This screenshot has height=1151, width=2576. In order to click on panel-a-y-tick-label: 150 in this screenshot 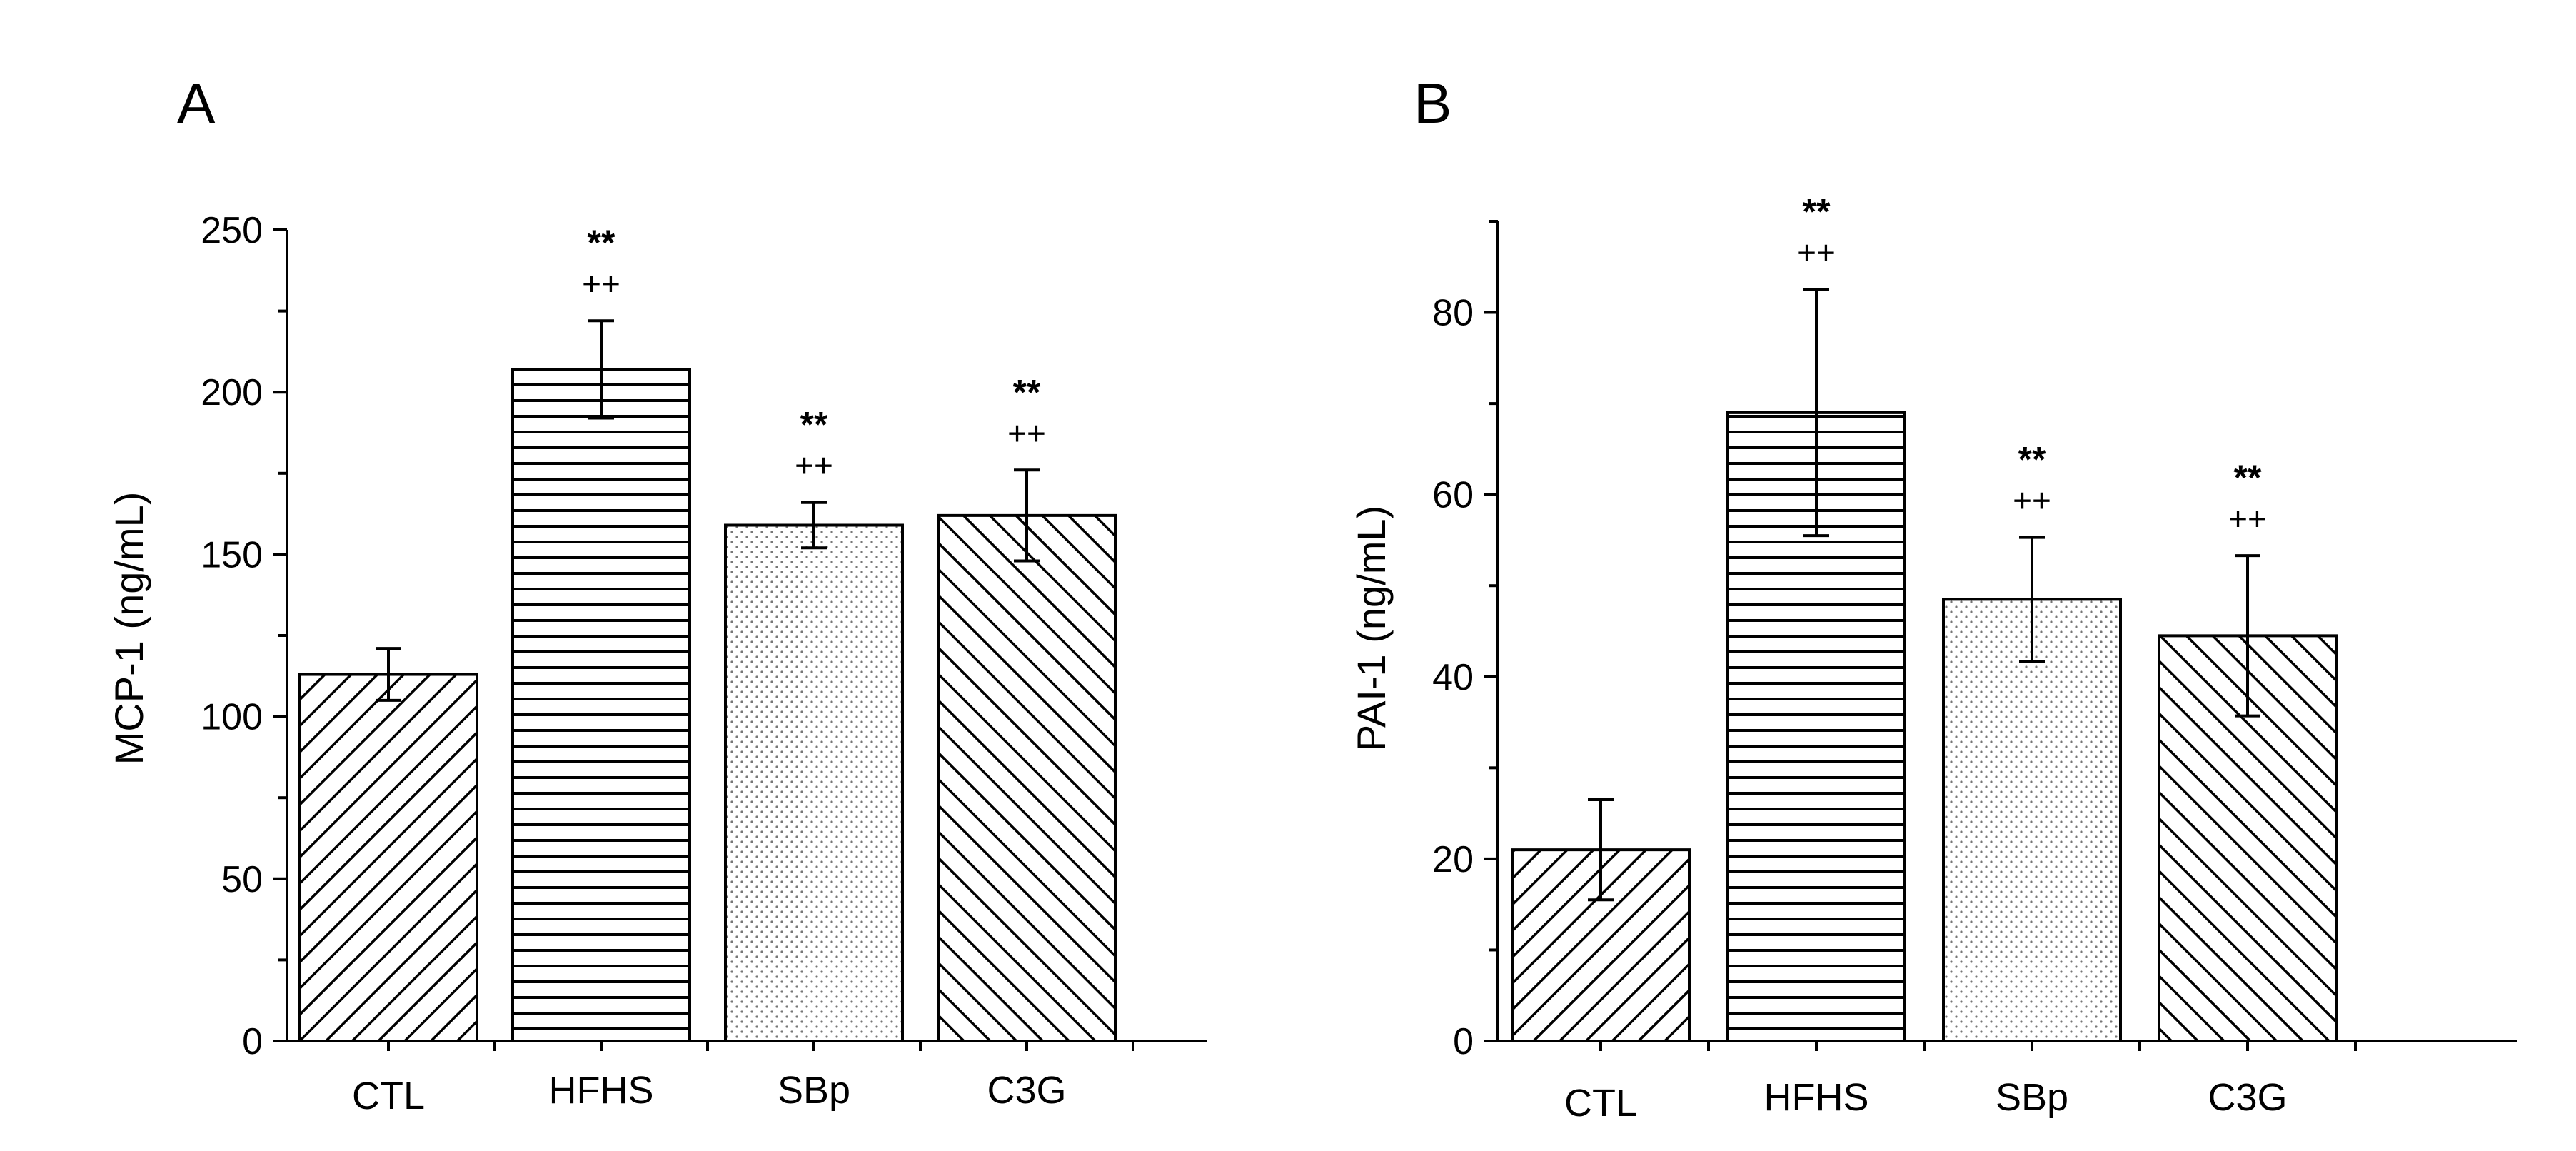, I will do `click(232, 555)`.